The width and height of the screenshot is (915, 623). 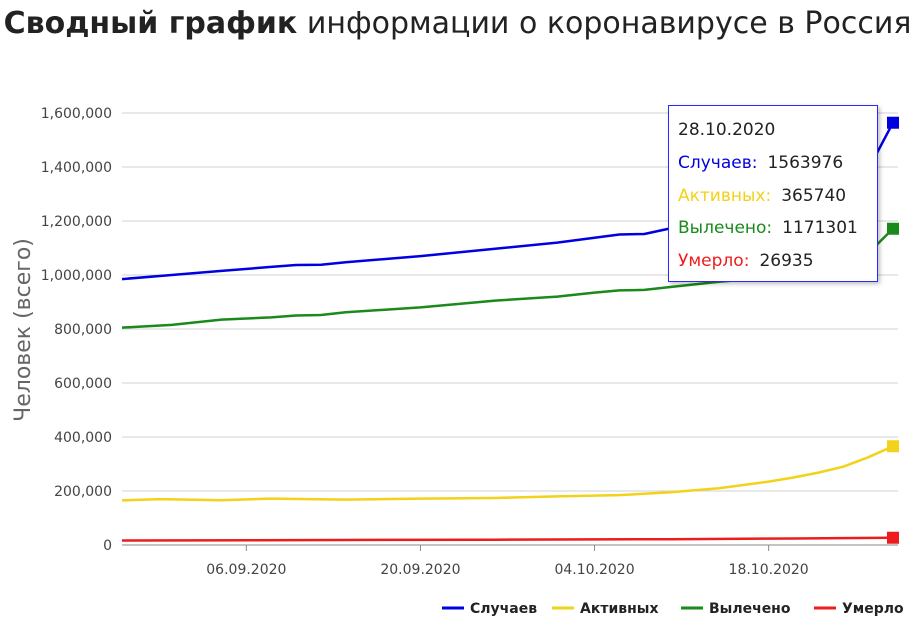 What do you see at coordinates (76, 276) in the screenshot?
I see `y-tick-label: 1,000,000` at bounding box center [76, 276].